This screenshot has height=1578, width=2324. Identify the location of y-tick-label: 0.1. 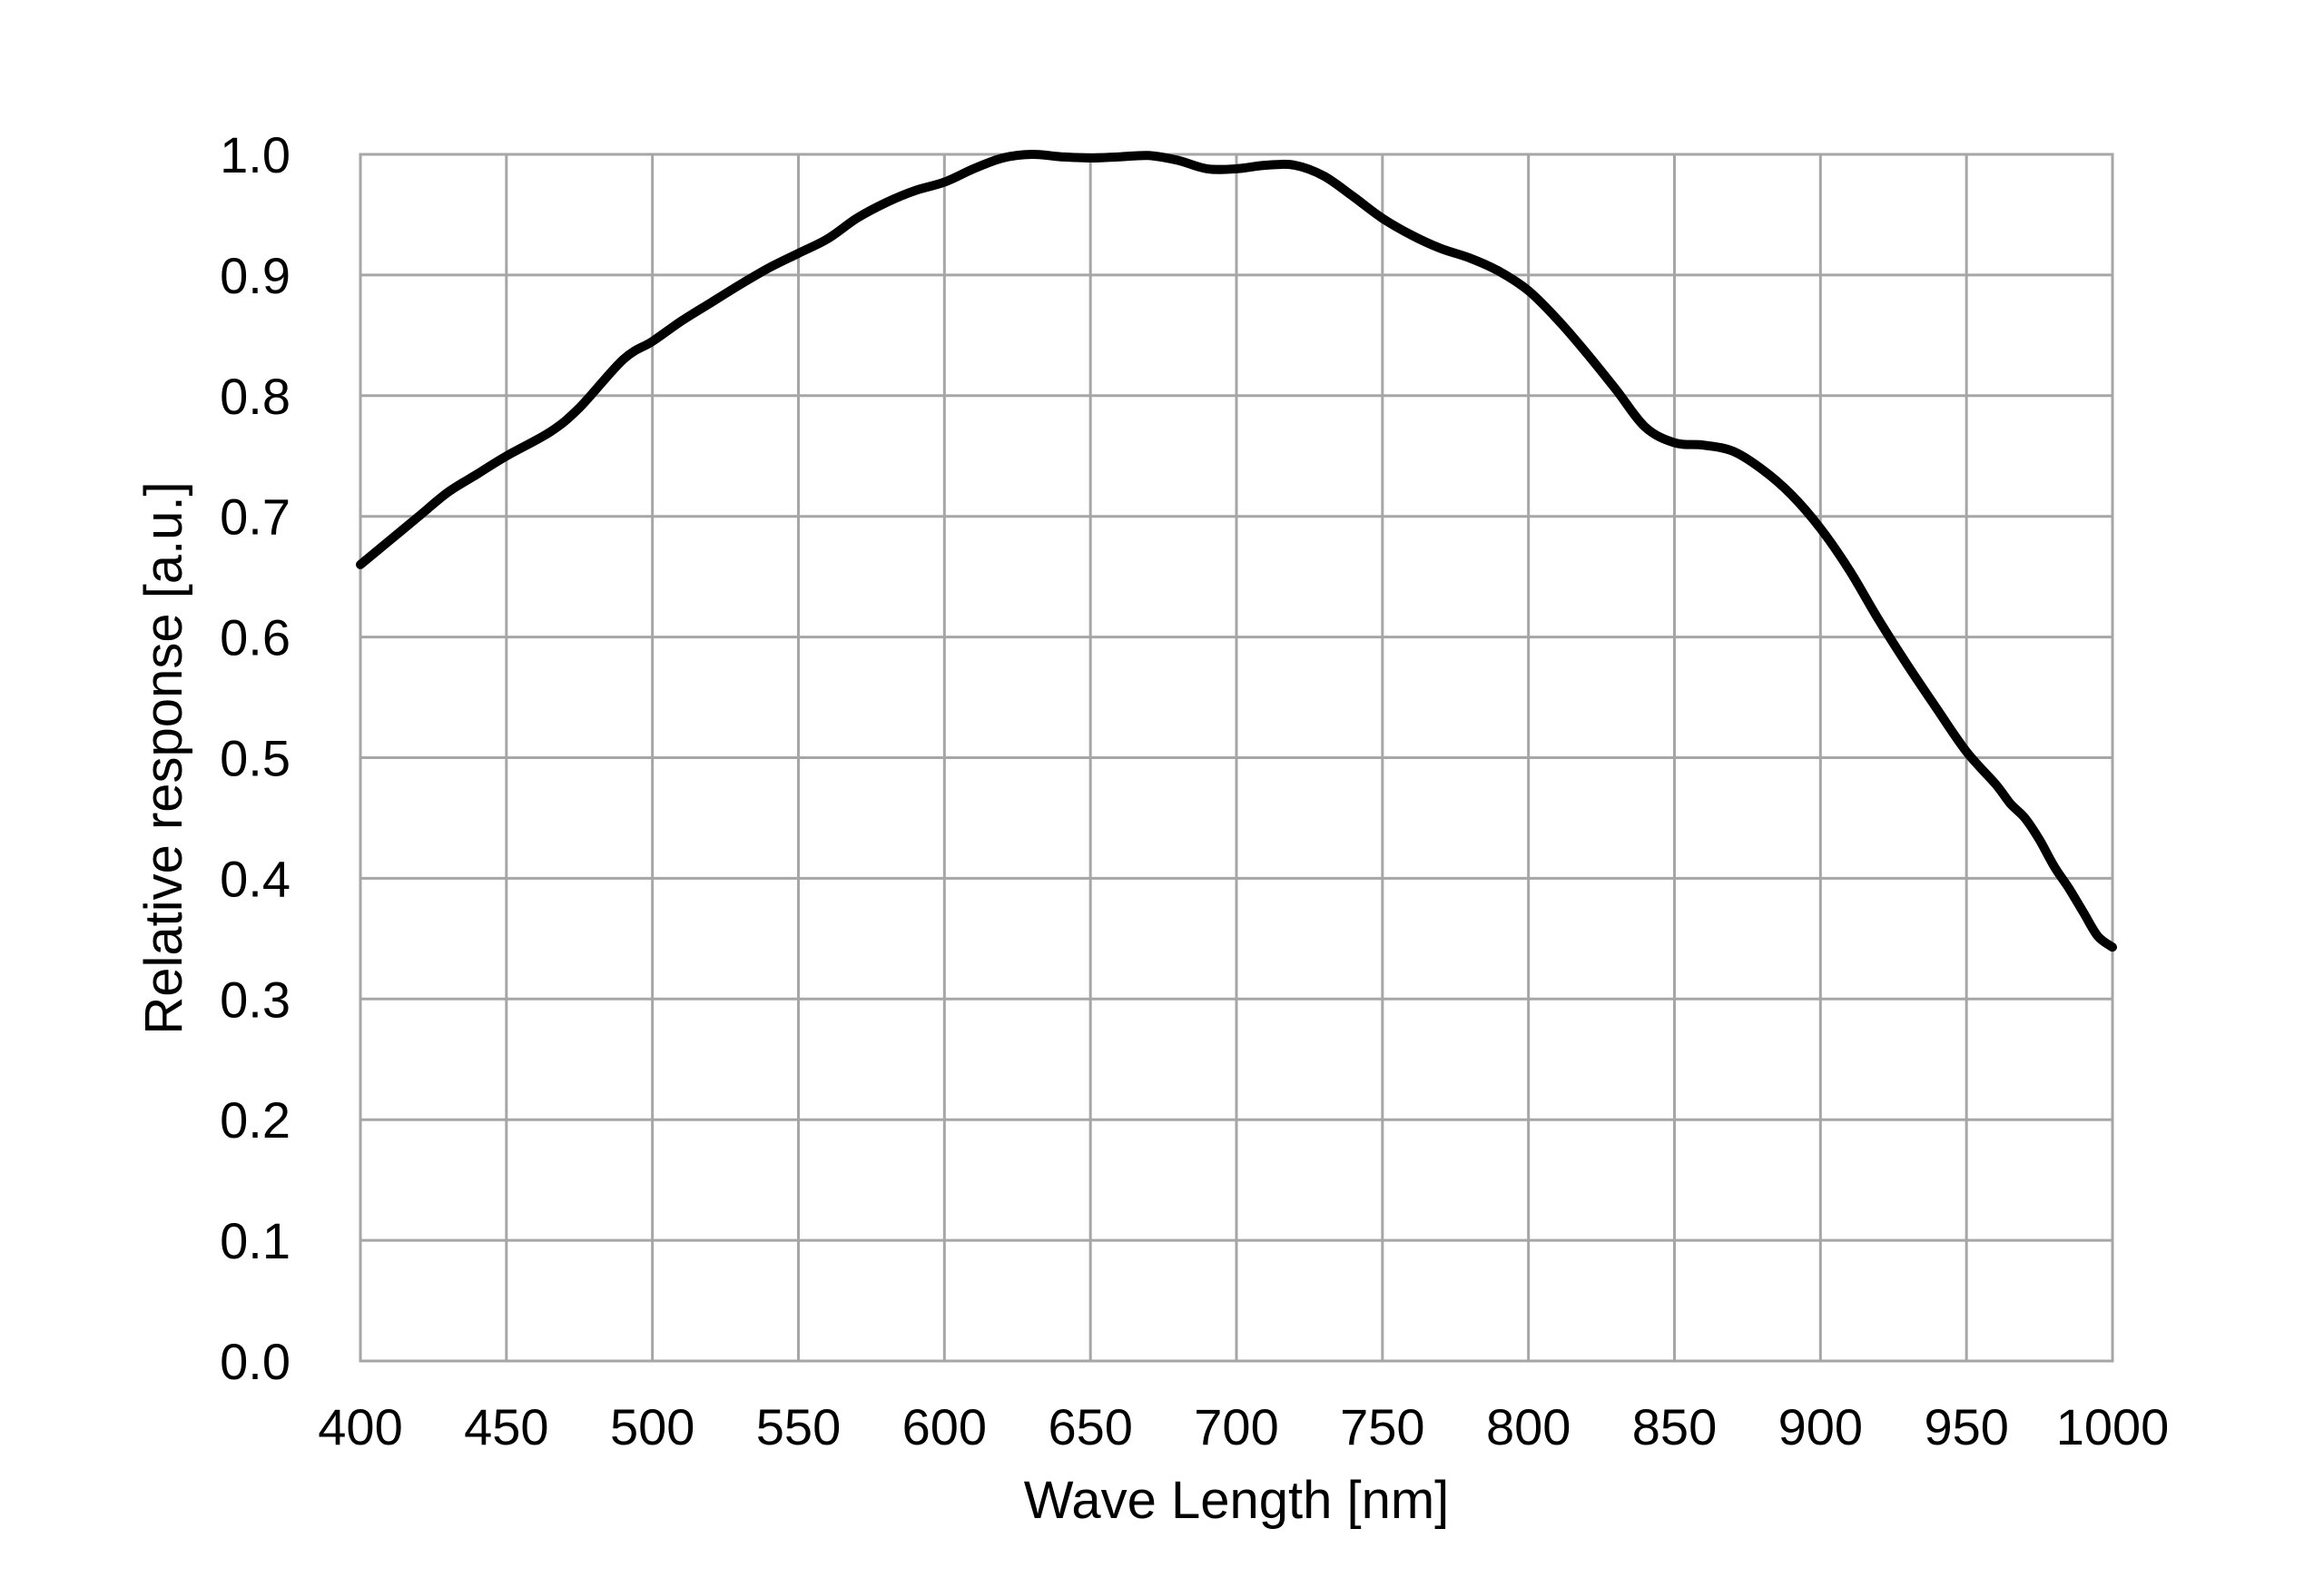
(255, 1240).